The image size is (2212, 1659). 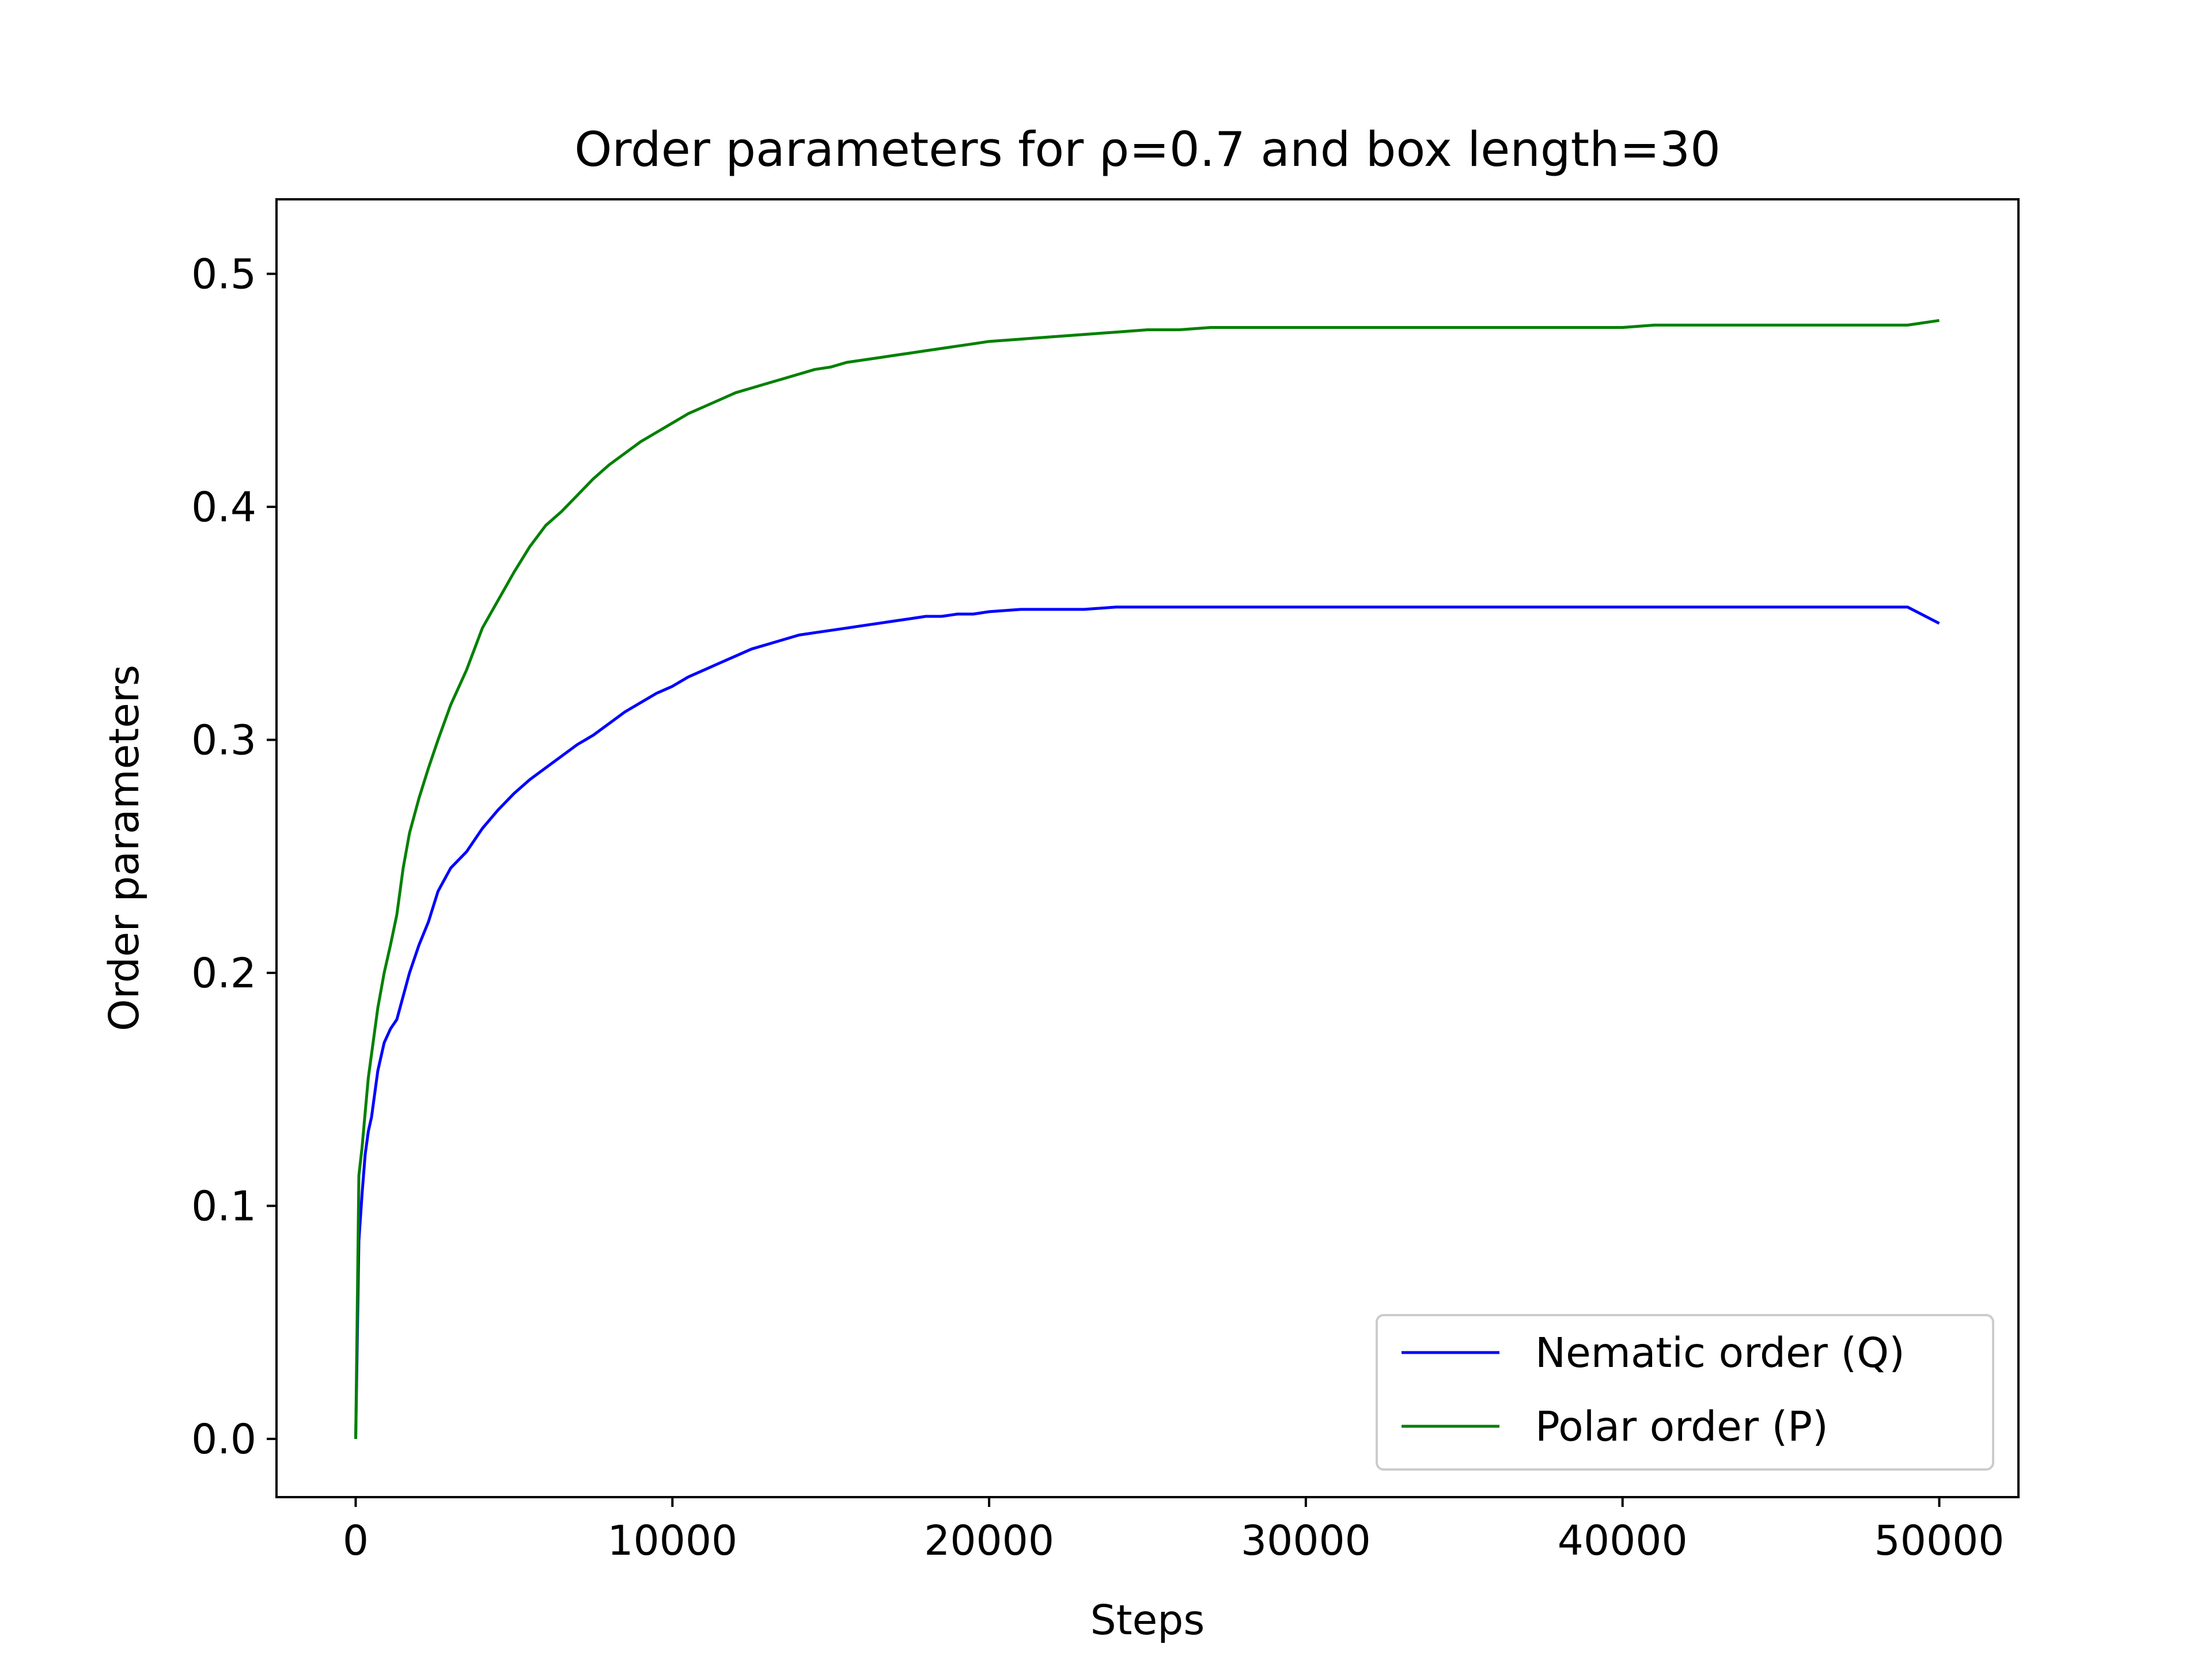 What do you see at coordinates (223, 274) in the screenshot?
I see `y-tick-label: 0.5` at bounding box center [223, 274].